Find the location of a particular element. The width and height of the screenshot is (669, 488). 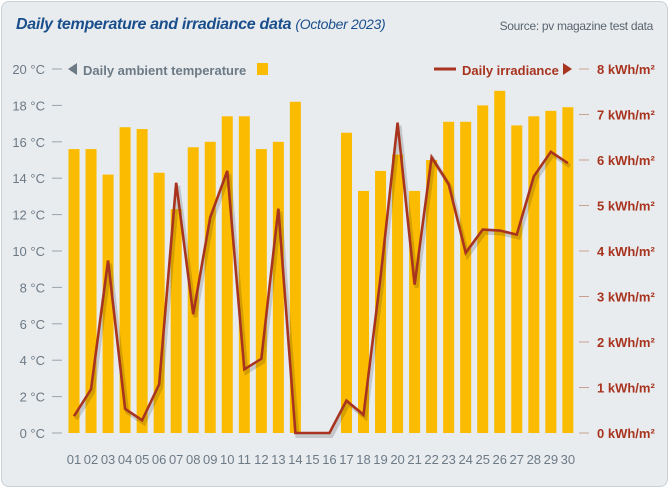

left-tick-label: 14 °C is located at coordinates (28, 178).